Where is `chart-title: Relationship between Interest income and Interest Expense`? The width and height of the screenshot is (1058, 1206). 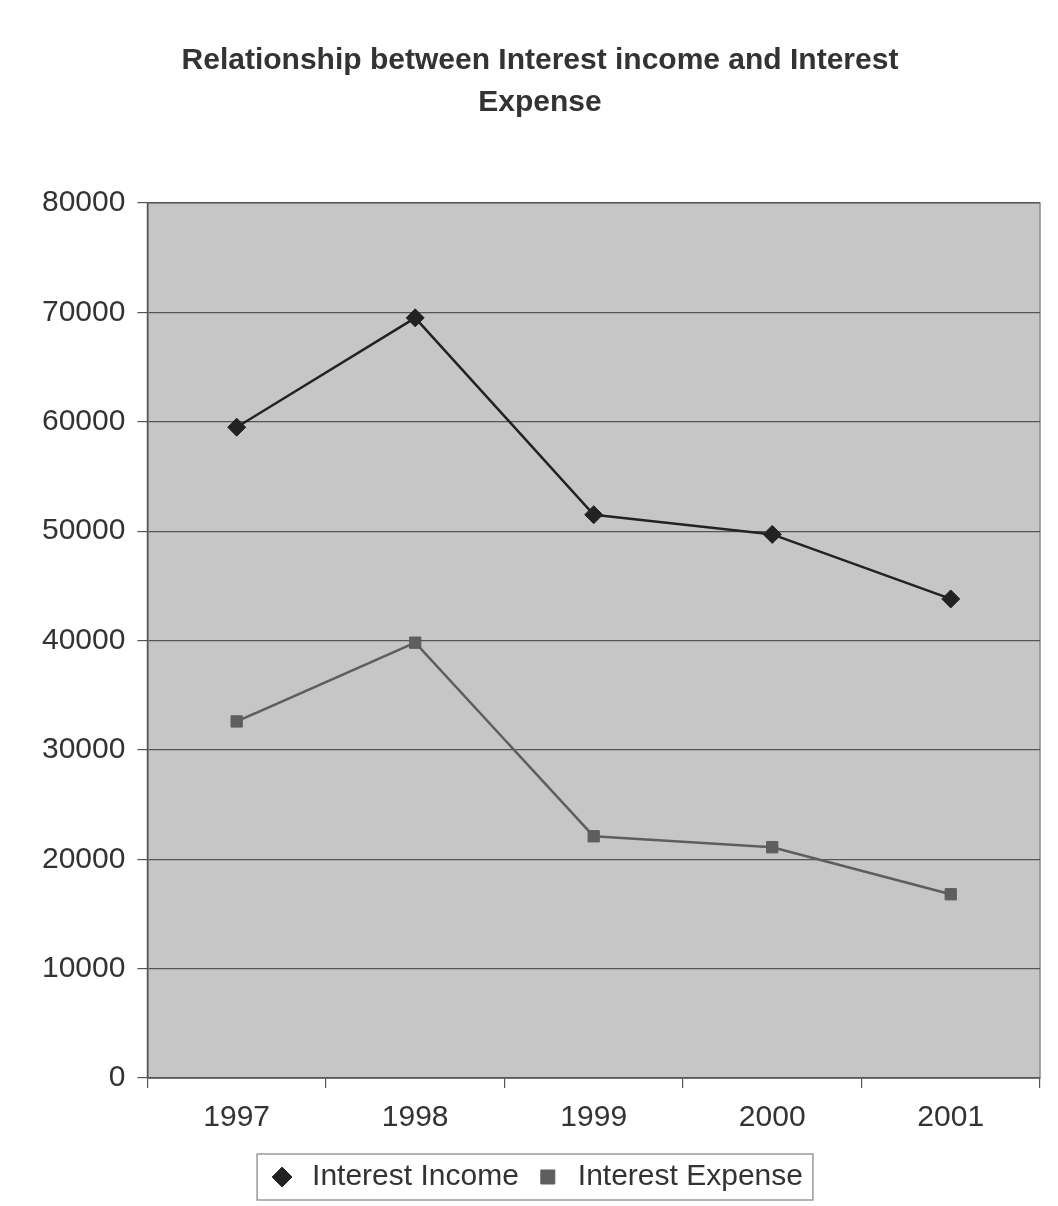
chart-title: Relationship between Interest income and Interest Expense is located at coordinates (540, 80).